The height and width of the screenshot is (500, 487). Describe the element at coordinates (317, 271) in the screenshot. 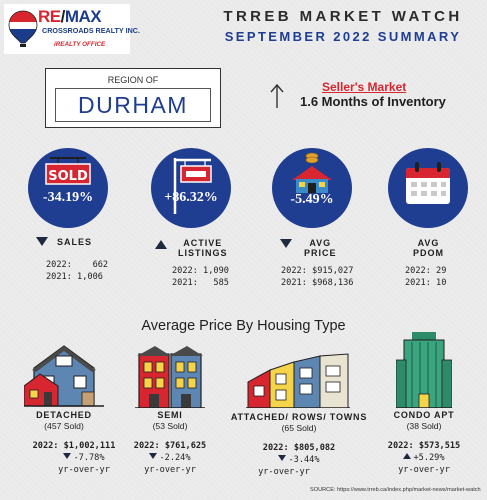

I see `price-2022: 2022: $915,027` at that location.